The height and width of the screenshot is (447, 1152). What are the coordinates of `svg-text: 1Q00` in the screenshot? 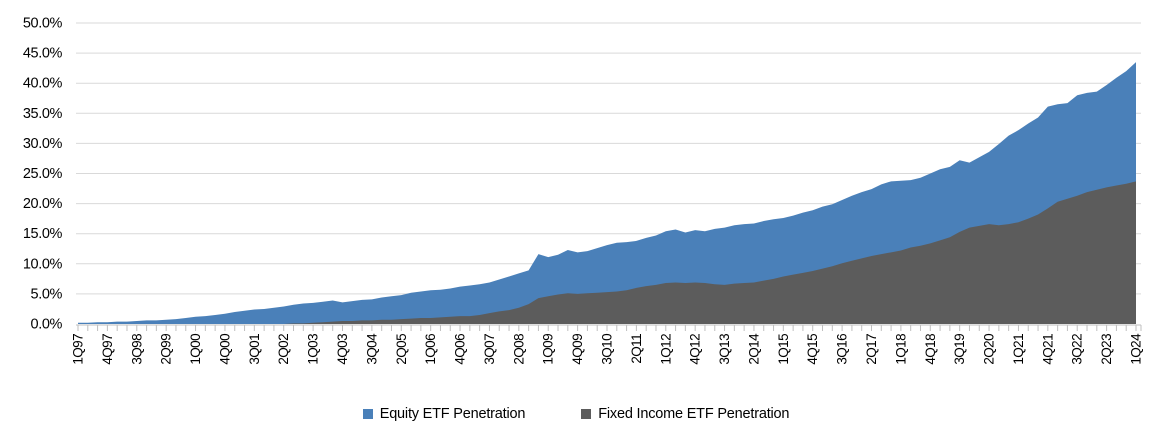 It's located at (195, 349).